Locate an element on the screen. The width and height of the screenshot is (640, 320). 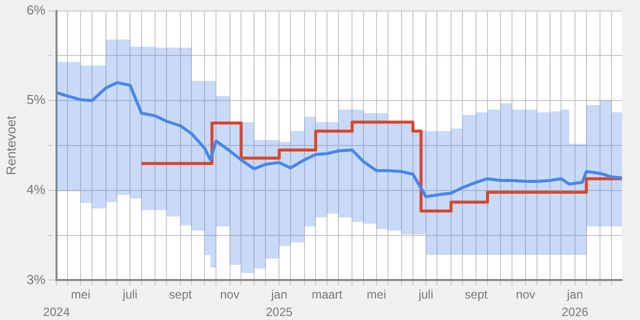
y-axis-title: Rentevoet is located at coordinates (10, 145).